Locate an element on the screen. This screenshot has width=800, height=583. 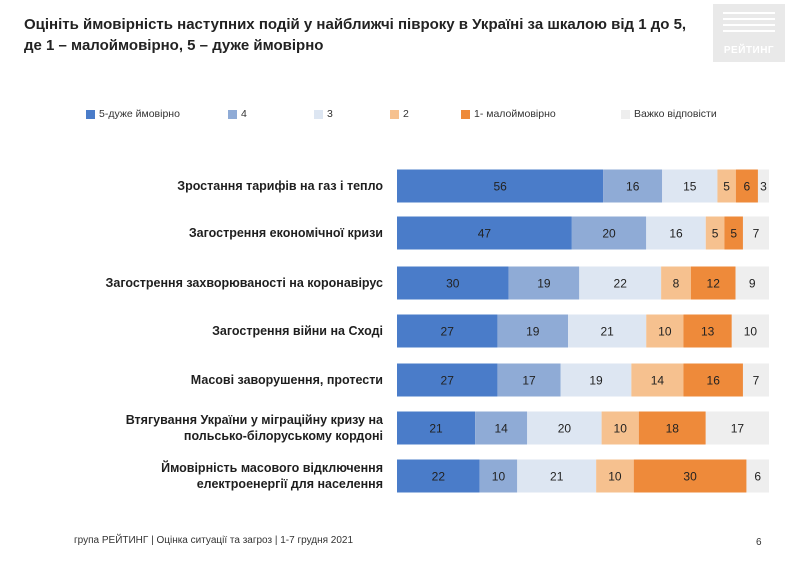
legend-label: Важко відповісти is located at coordinates (675, 114).